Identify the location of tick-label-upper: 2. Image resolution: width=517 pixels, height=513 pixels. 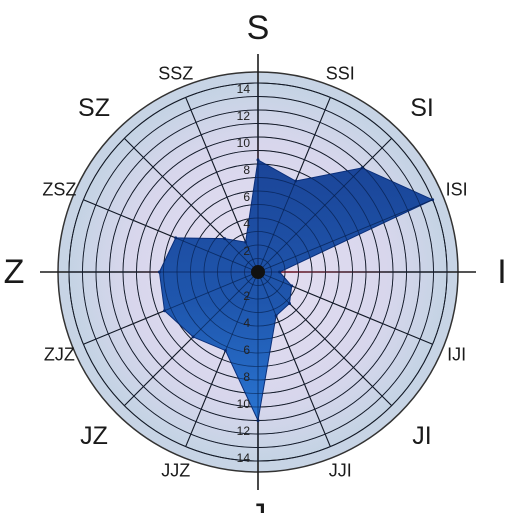
(246, 251).